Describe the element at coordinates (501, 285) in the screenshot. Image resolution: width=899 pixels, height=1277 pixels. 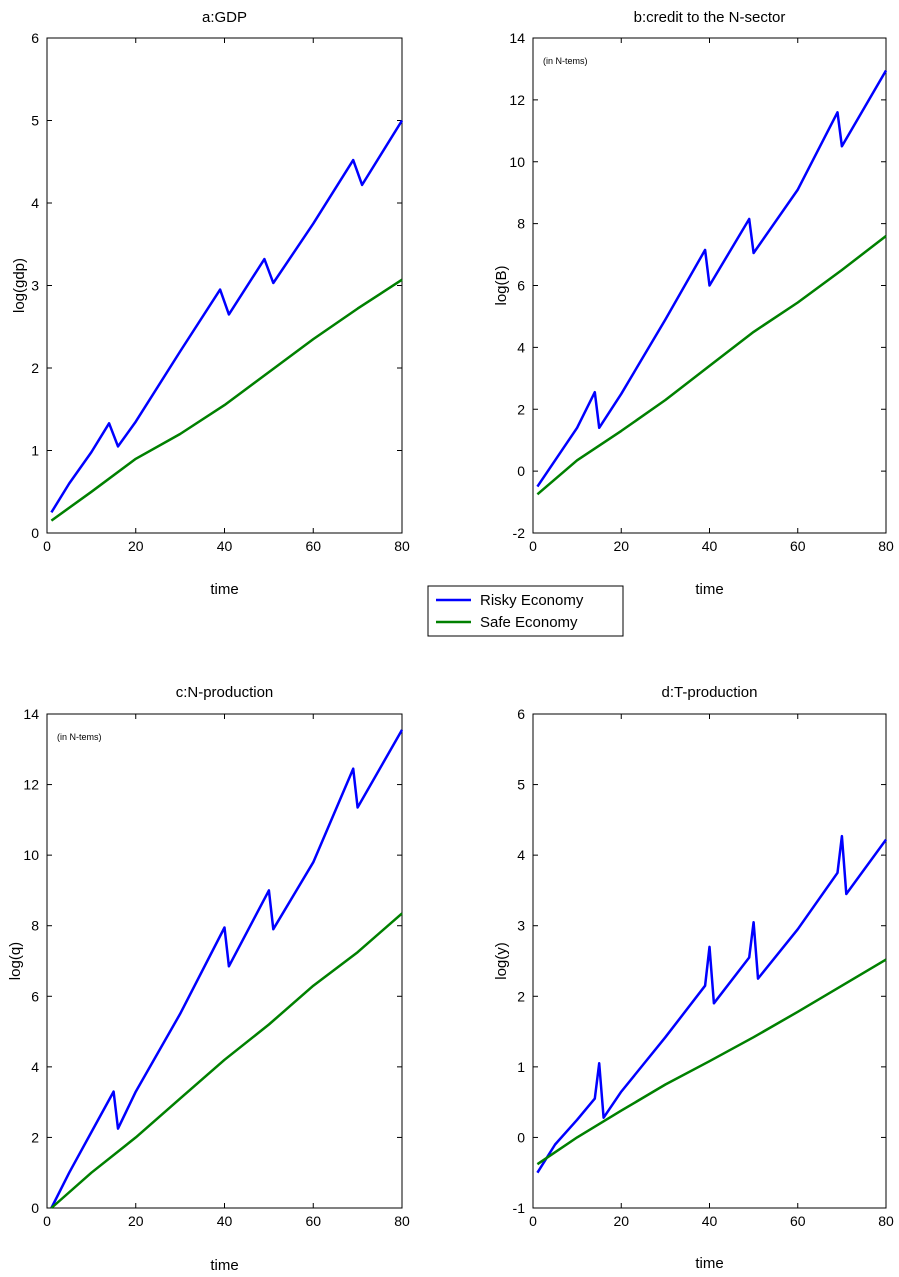
I see `y-axis-label: log(B)` at that location.